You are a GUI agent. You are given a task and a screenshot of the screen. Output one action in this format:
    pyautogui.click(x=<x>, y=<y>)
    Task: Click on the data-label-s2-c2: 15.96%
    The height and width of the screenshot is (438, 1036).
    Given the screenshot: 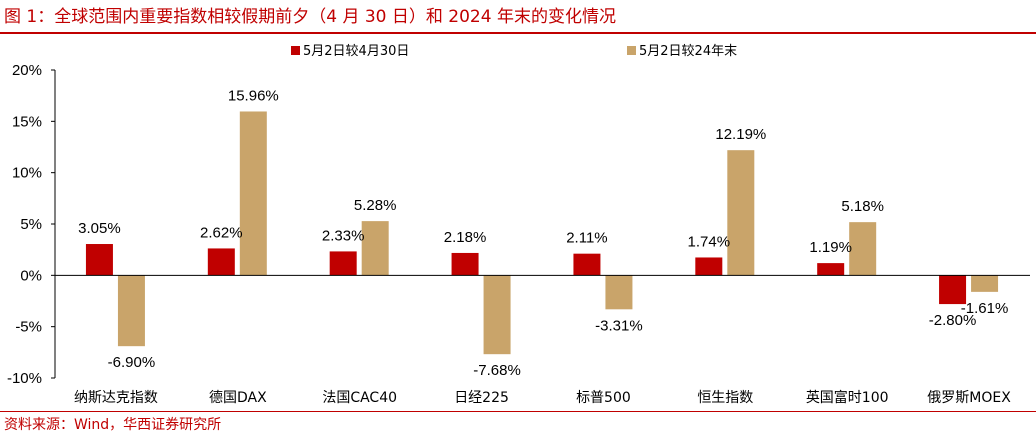 What is the action you would take?
    pyautogui.click(x=253, y=95)
    